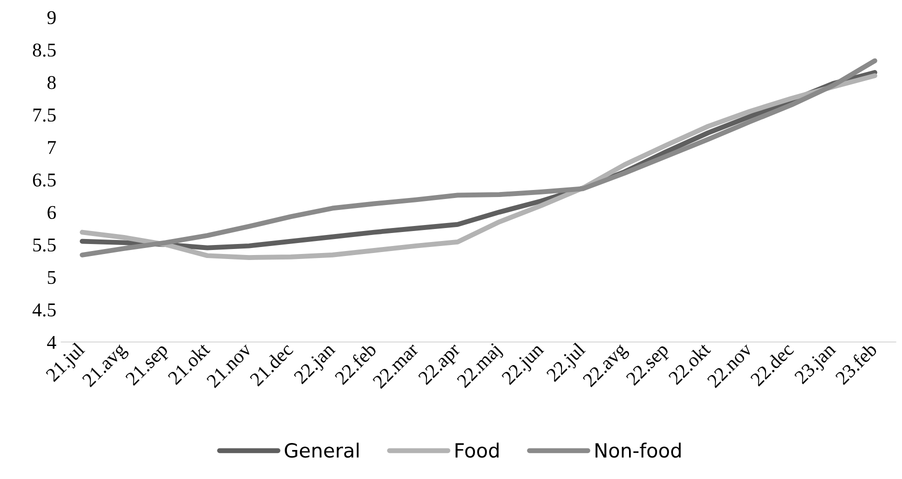 The image size is (902, 479). Describe the element at coordinates (44, 115) in the screenshot. I see `y-tick-label: 7.5` at that location.